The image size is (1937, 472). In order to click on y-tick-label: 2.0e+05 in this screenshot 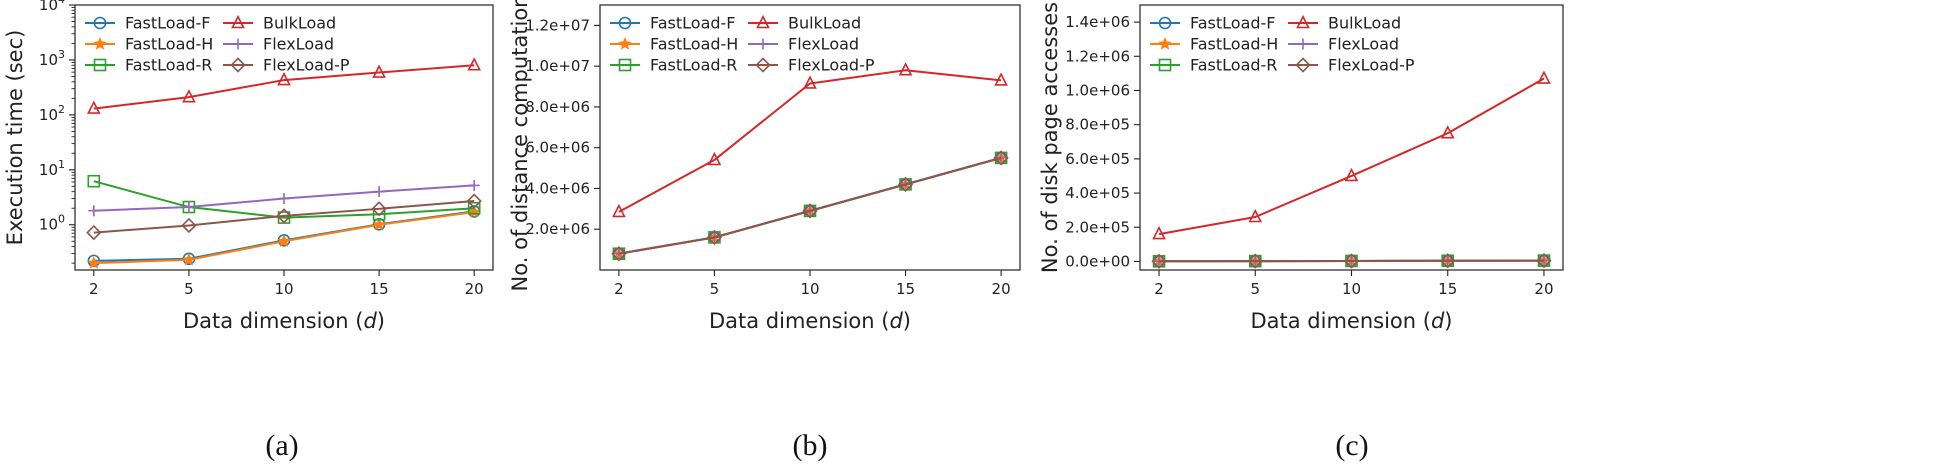, I will do `click(1097, 227)`.